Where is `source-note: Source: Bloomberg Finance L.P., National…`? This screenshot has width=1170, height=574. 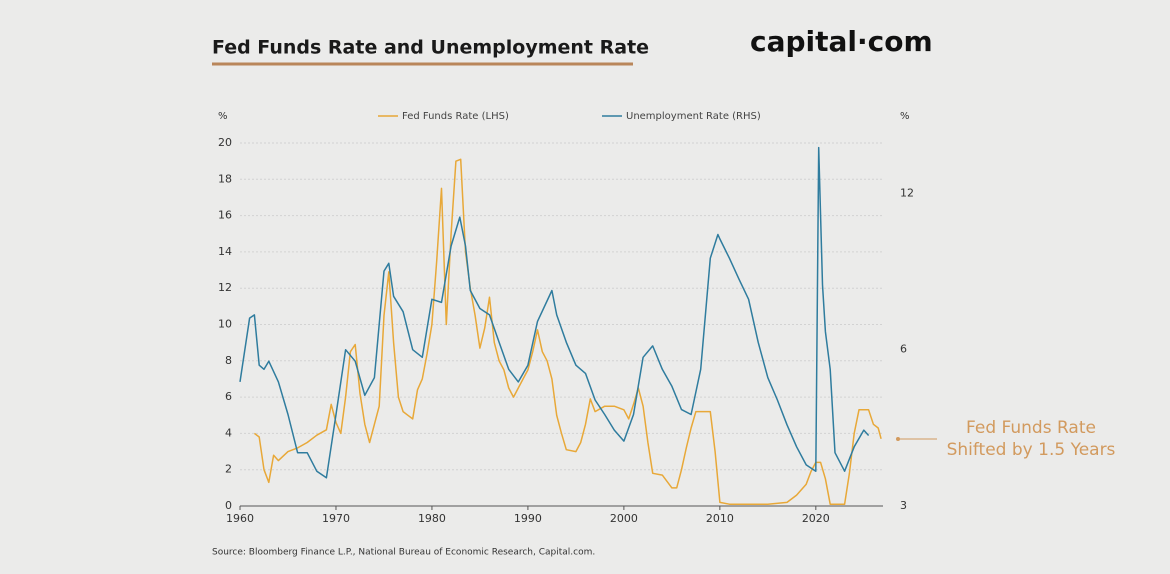
source-note: Source: Bloomberg Finance L.P., National… is located at coordinates (403, 553).